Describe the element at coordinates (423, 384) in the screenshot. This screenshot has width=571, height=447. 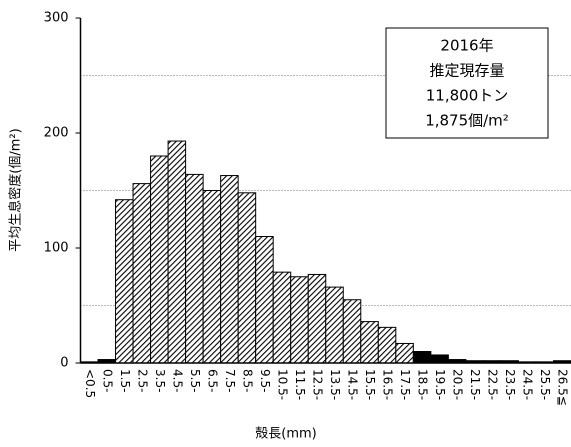
I see `x-tick-label: 18.5-` at that location.